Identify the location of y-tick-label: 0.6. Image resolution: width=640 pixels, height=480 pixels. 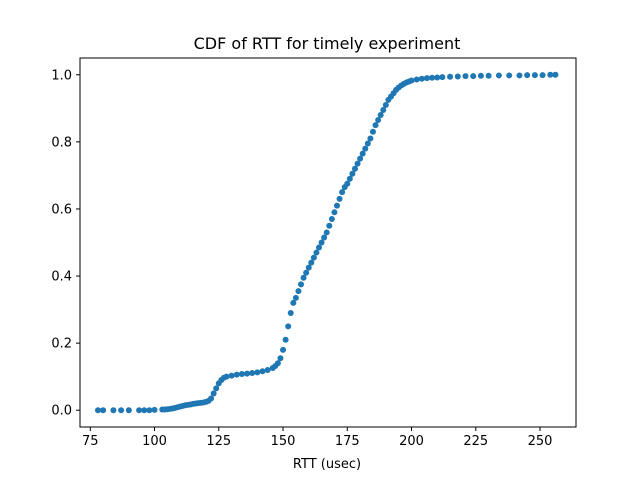
(61, 209).